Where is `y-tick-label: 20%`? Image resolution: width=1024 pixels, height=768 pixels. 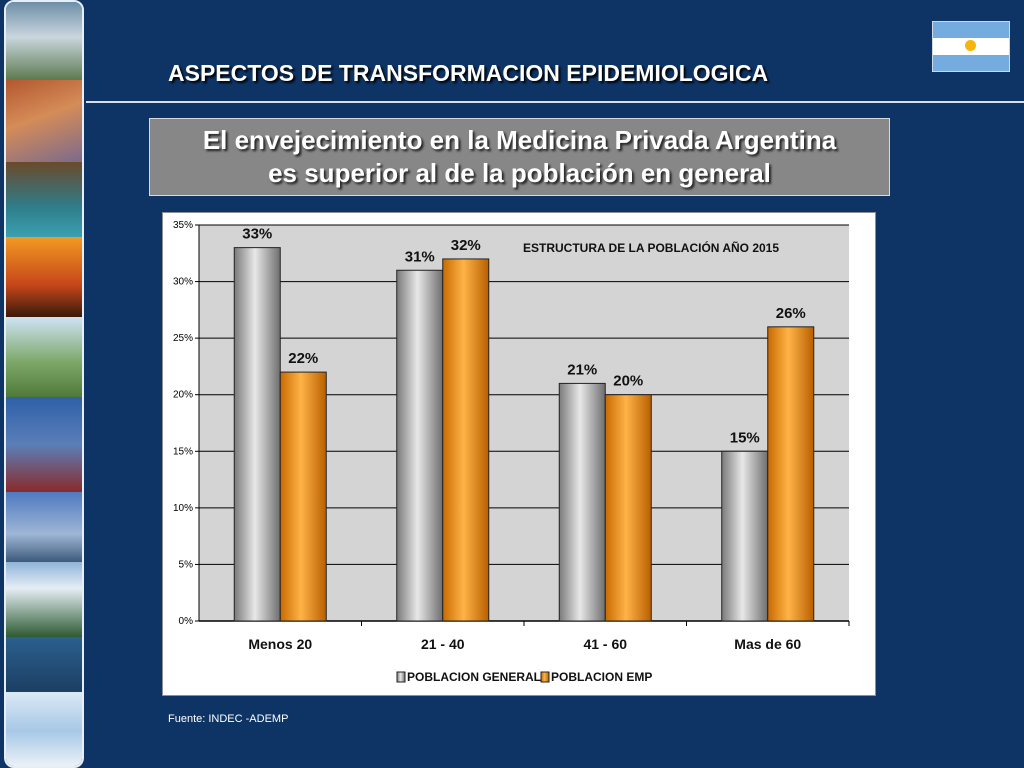 y-tick-label: 20% is located at coordinates (183, 395).